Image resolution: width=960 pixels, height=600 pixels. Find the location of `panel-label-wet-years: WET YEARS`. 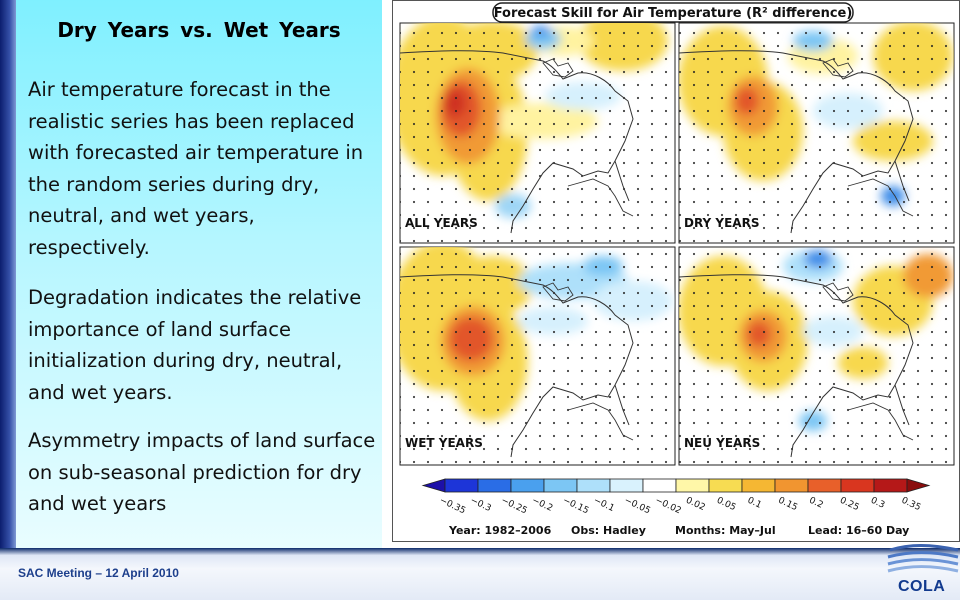

panel-label-wet-years: WET YEARS is located at coordinates (444, 443).